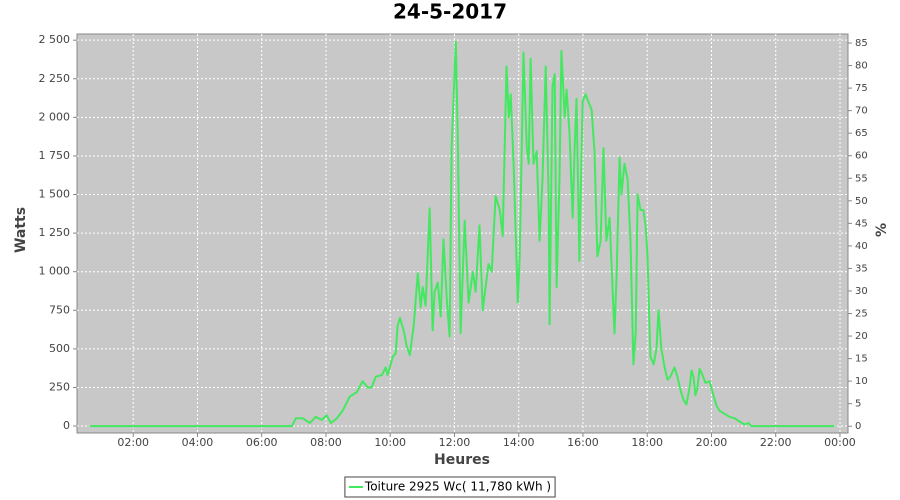 This screenshot has height=500, width=900. I want to click on y2-tick-label: 45, so click(861, 223).